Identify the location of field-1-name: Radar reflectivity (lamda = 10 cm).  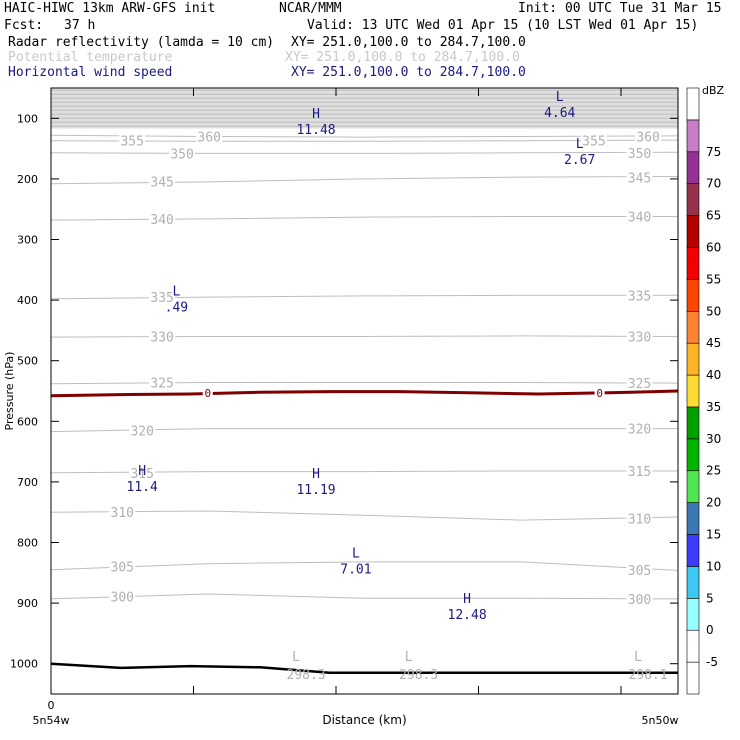
(141, 42).